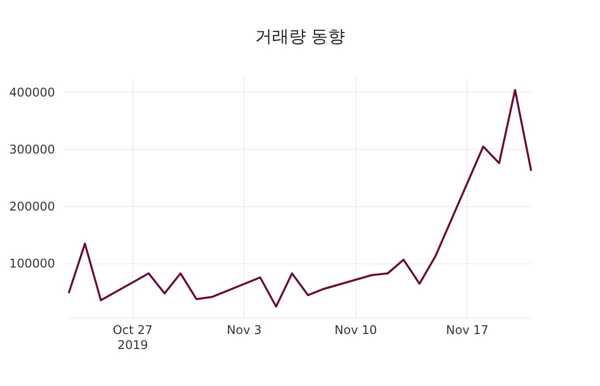  Describe the element at coordinates (467, 330) in the screenshot. I see `x-tick-label: Nov 17` at that location.